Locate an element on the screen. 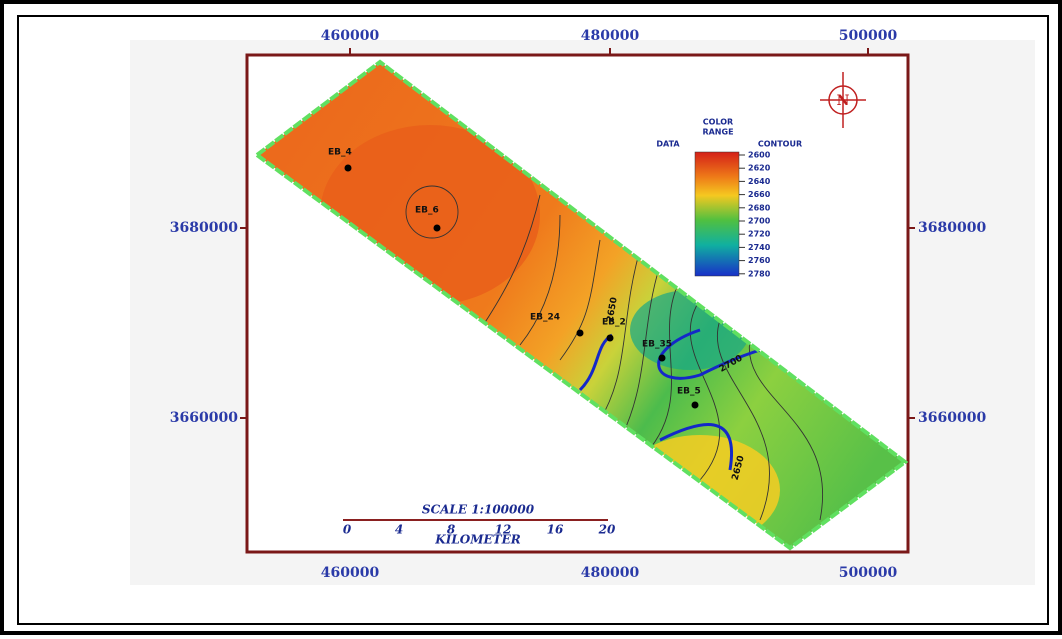 This screenshot has width=1062, height=639. scale-unit: KILOMETER is located at coordinates (477, 540).